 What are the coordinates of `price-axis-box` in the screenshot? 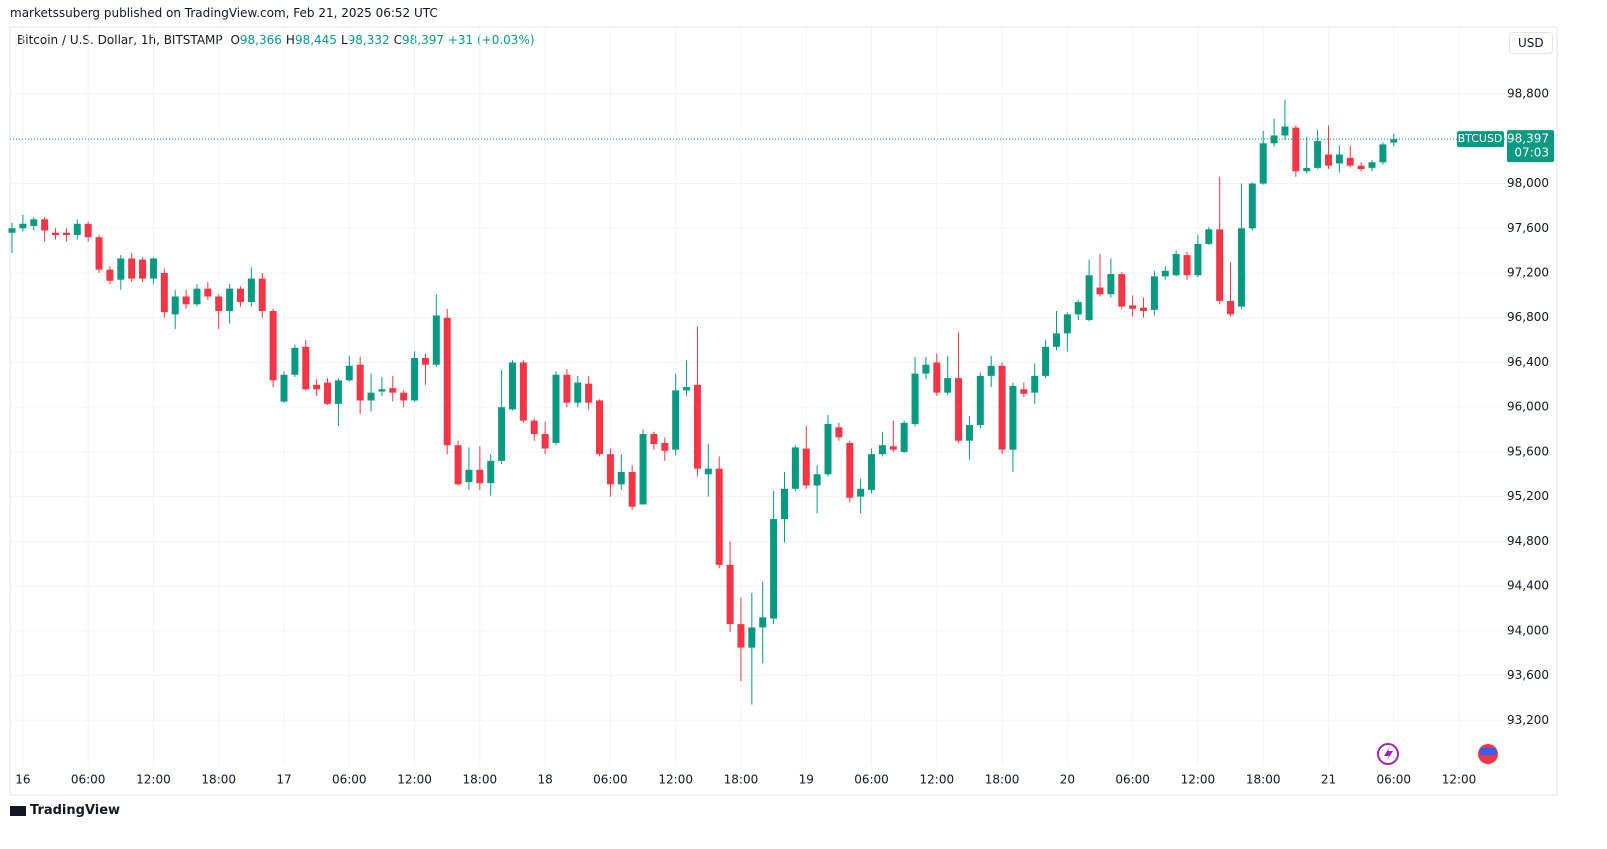 It's located at (1530, 146).